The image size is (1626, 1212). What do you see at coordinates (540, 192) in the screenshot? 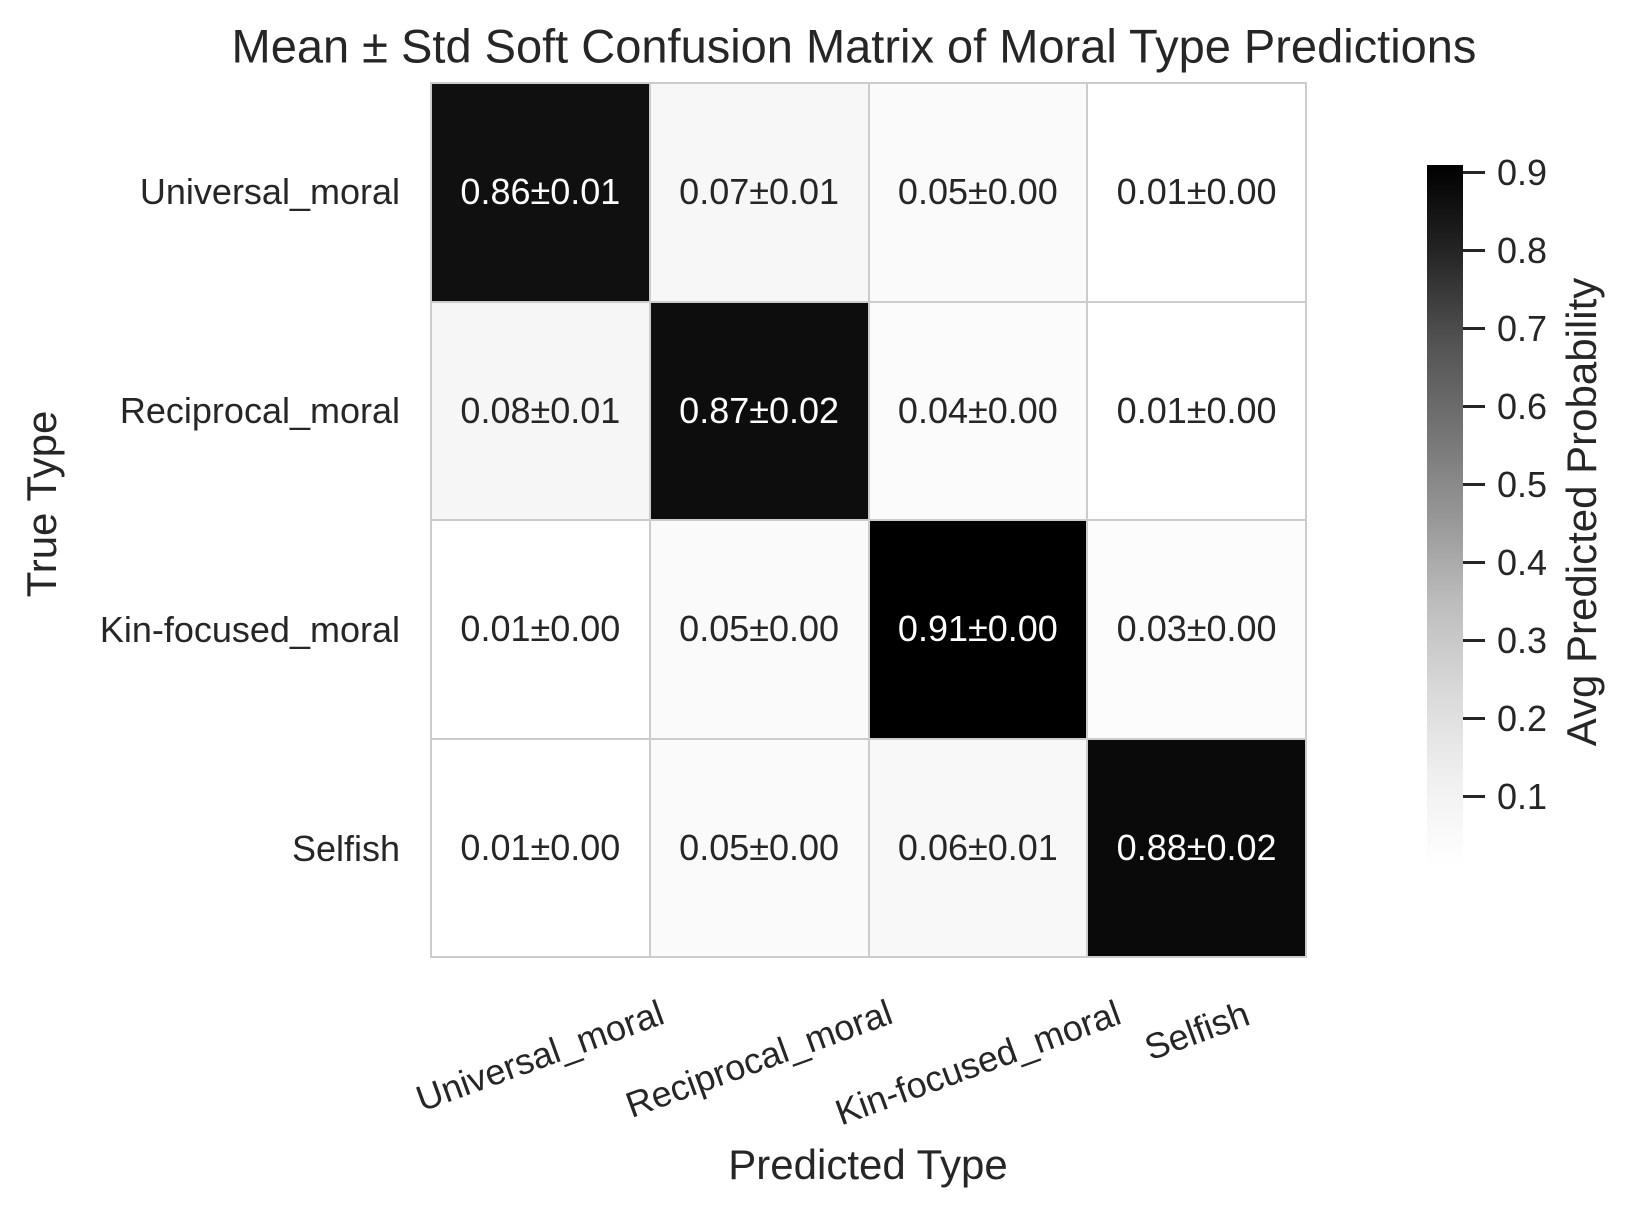
I see `heatmap-cell: 0.86±0.01` at bounding box center [540, 192].